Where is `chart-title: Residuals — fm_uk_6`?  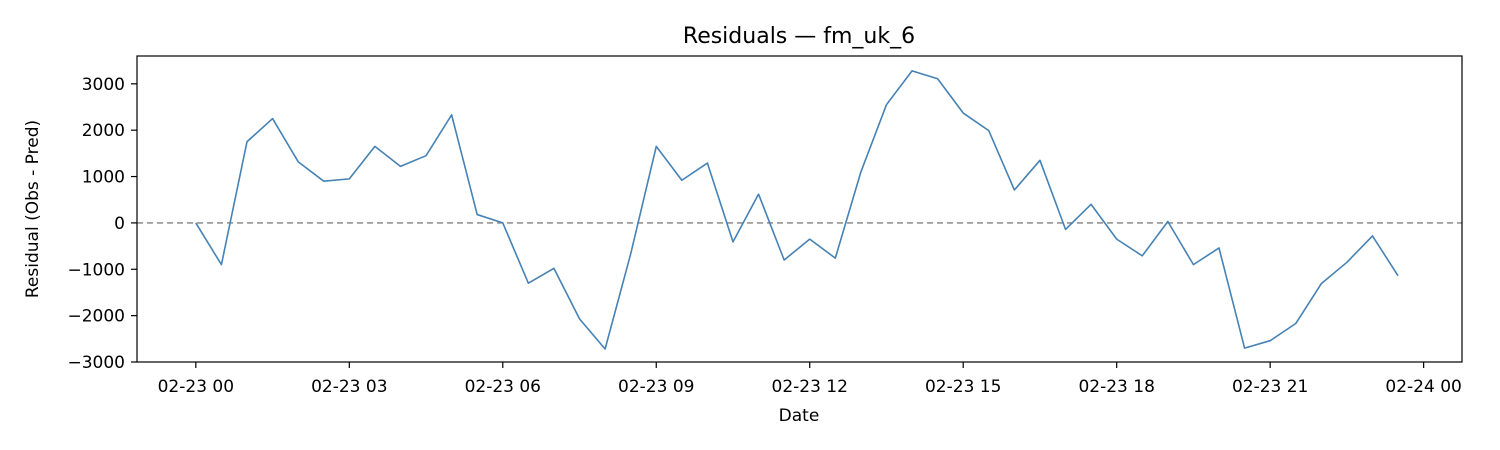 chart-title: Residuals — fm_uk_6 is located at coordinates (799, 36).